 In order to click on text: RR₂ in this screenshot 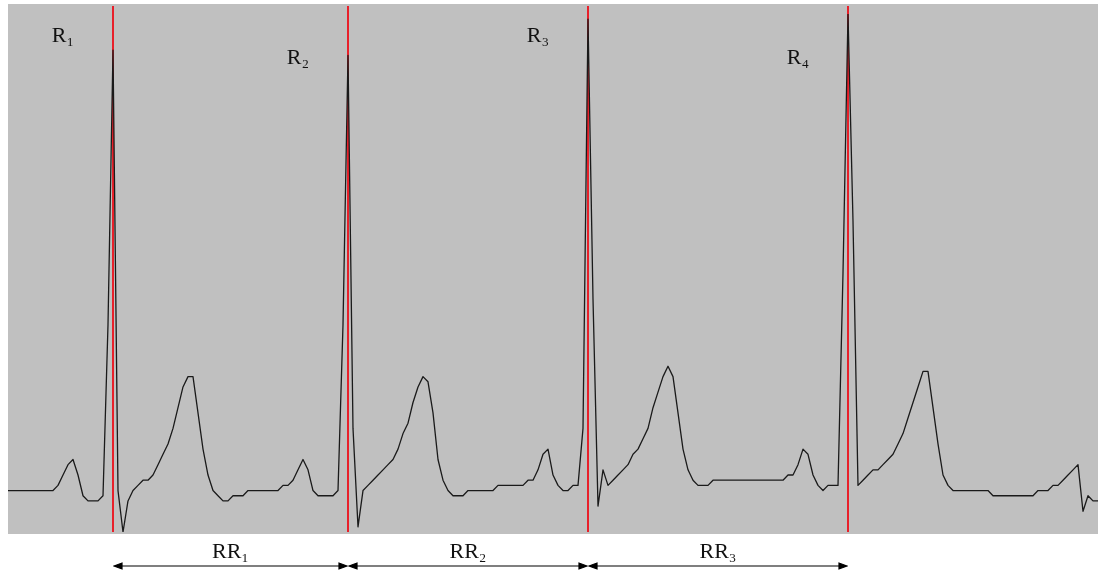, I will do `click(468, 550)`.